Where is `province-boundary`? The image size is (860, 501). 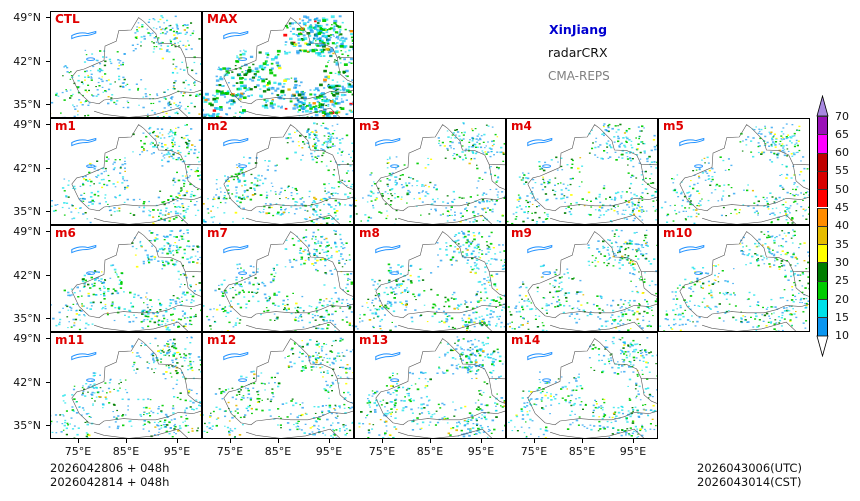 province-boundary is located at coordinates (744, 154).